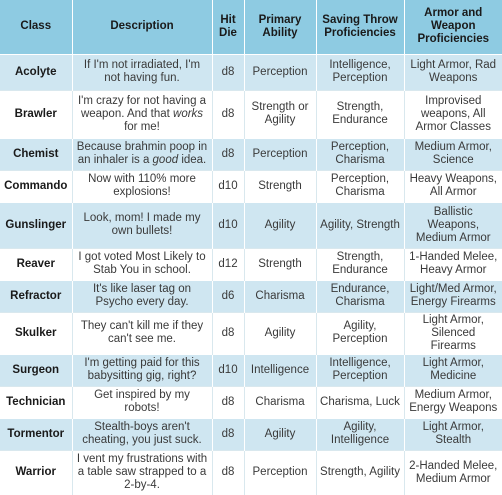  Describe the element at coordinates (36, 369) in the screenshot. I see `class-name: Surgeon` at that location.